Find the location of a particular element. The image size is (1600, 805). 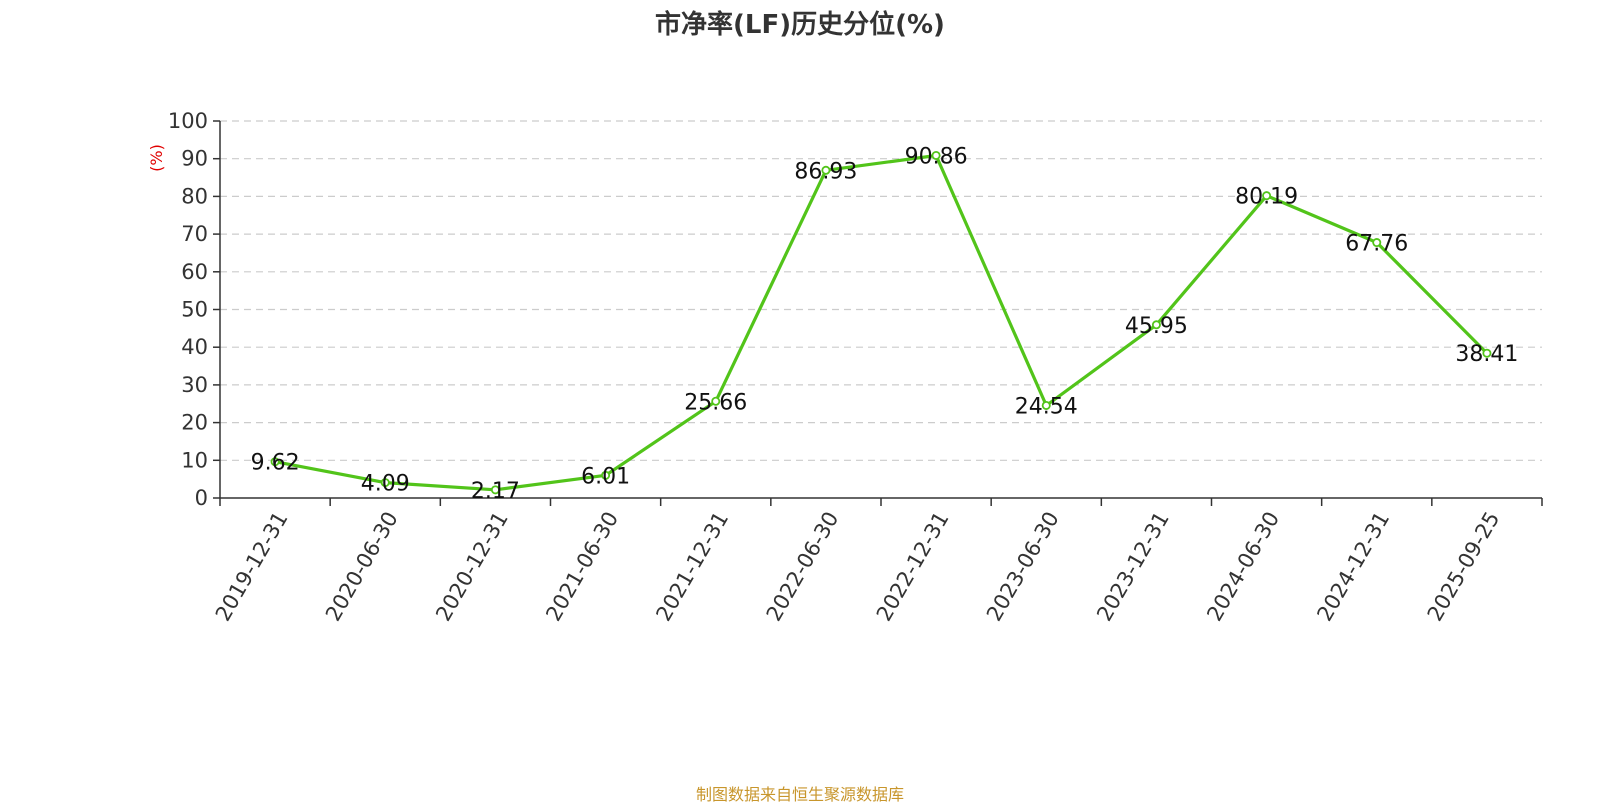

data-label: 9.62 is located at coordinates (275, 463).